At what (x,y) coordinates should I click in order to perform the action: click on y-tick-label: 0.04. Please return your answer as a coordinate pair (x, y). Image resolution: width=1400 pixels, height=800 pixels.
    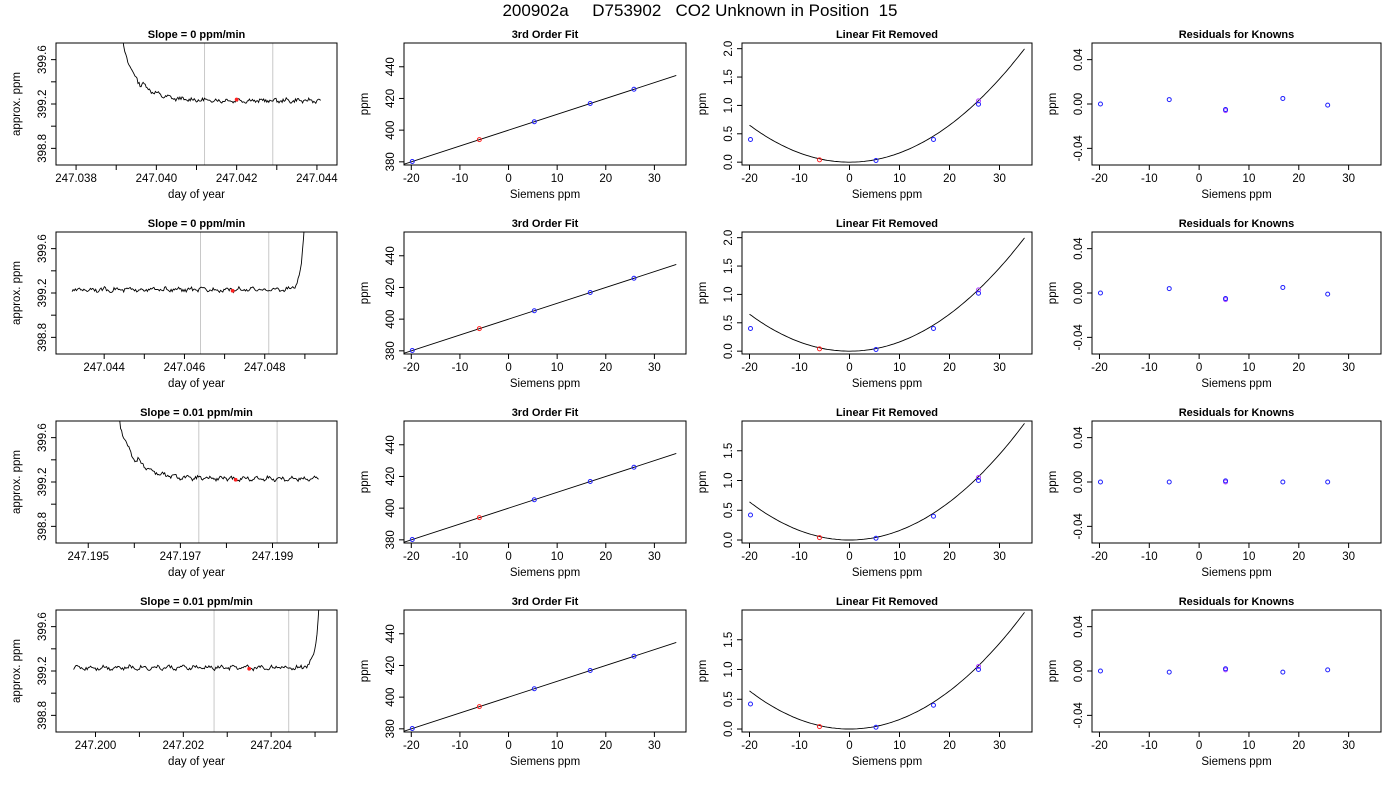
    Looking at the image, I should click on (1079, 59).